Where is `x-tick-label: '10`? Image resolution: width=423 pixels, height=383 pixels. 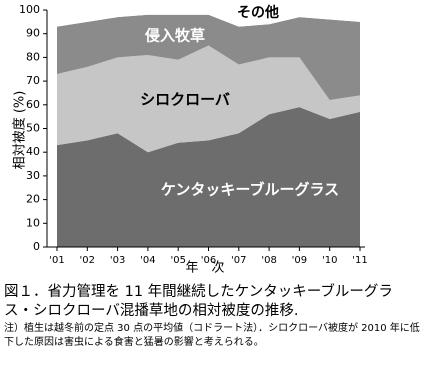 x-tick-label: '10 is located at coordinates (329, 260).